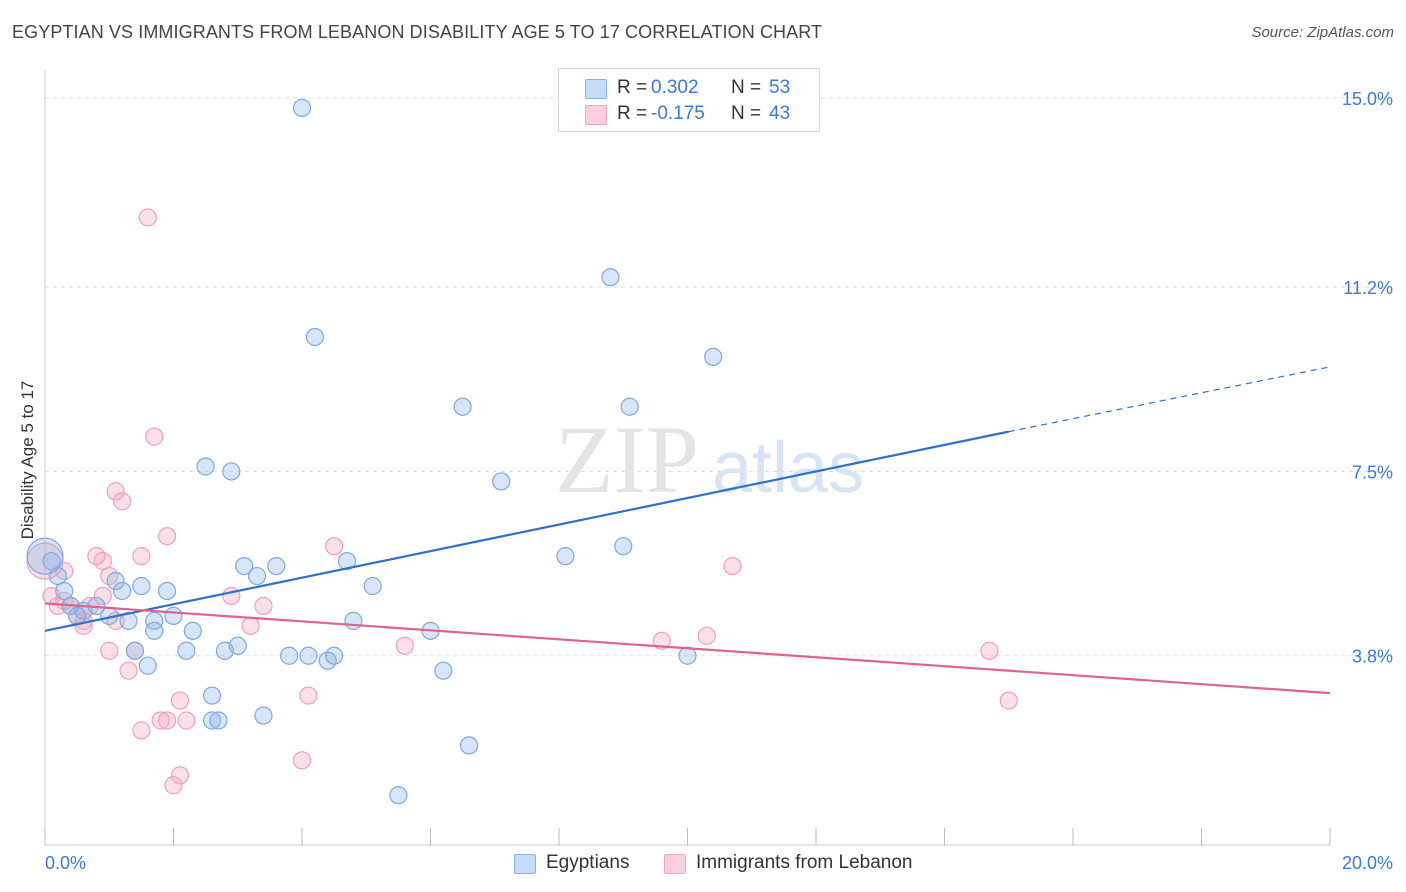 The height and width of the screenshot is (892, 1406). What do you see at coordinates (1367, 863) in the screenshot?
I see `x-tick-label: 20.0%` at bounding box center [1367, 863].